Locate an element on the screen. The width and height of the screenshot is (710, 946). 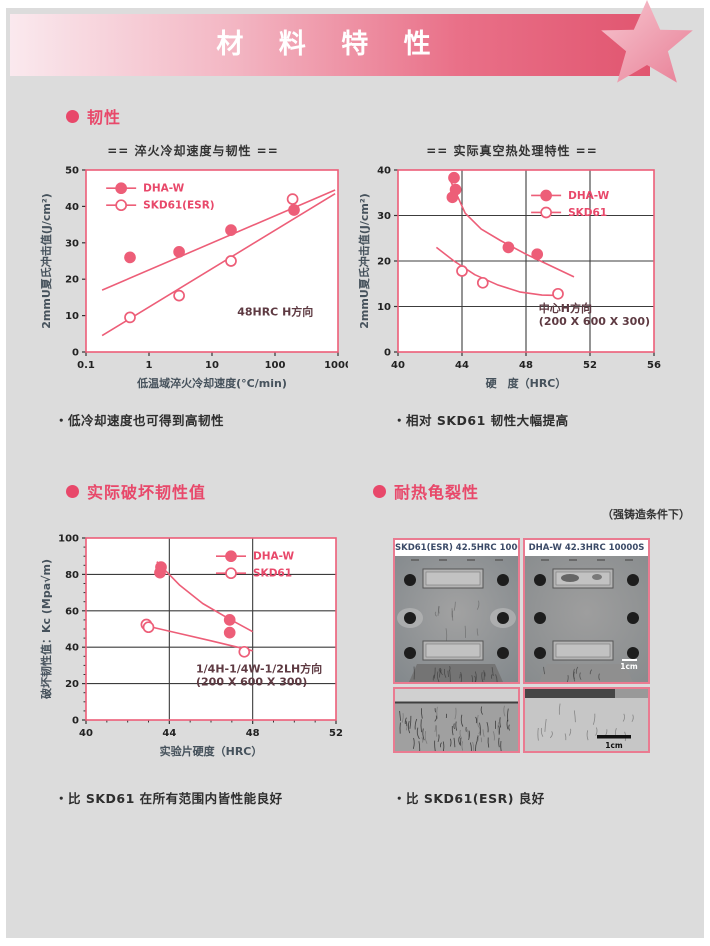
svg-text: 低温域淬火冷却速度(°C/min) is located at coordinates (211, 383).